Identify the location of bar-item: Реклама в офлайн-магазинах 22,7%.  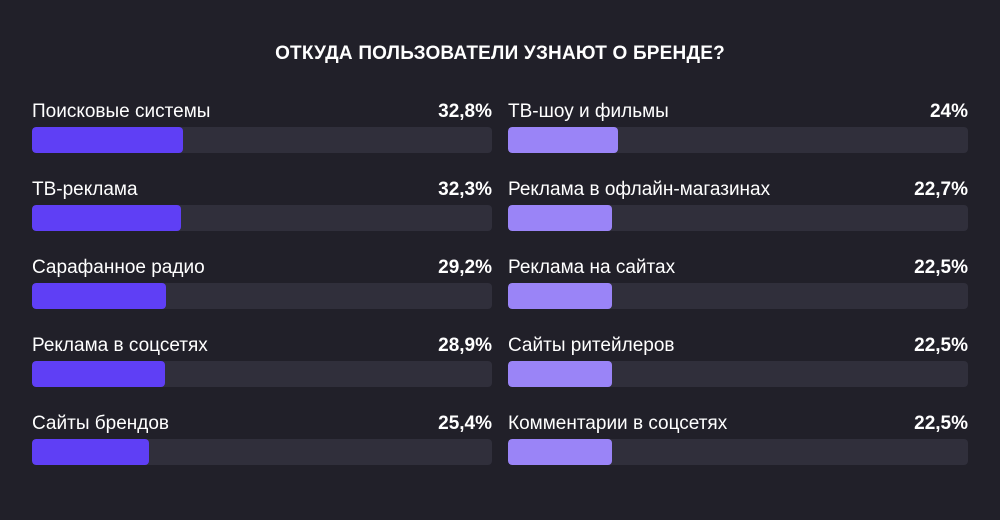
(738, 215).